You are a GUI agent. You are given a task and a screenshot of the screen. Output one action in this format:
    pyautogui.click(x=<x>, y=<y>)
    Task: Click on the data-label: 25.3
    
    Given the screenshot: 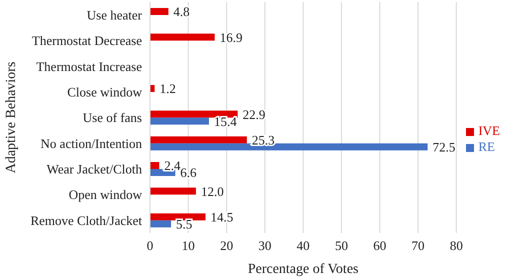 What is the action you would take?
    pyautogui.click(x=263, y=140)
    